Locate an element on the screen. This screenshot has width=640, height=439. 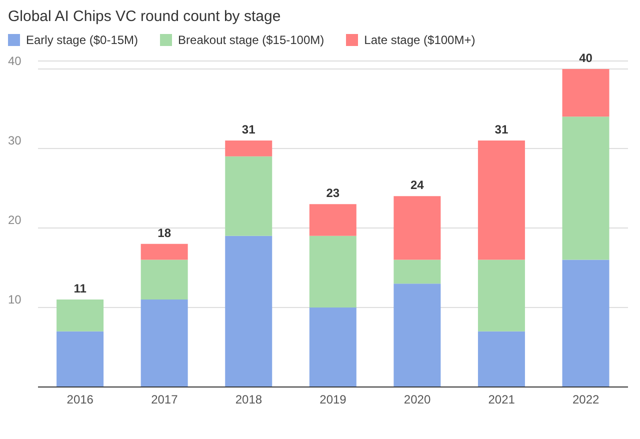
legend-label: Breakout stage ($15-100M) is located at coordinates (251, 40).